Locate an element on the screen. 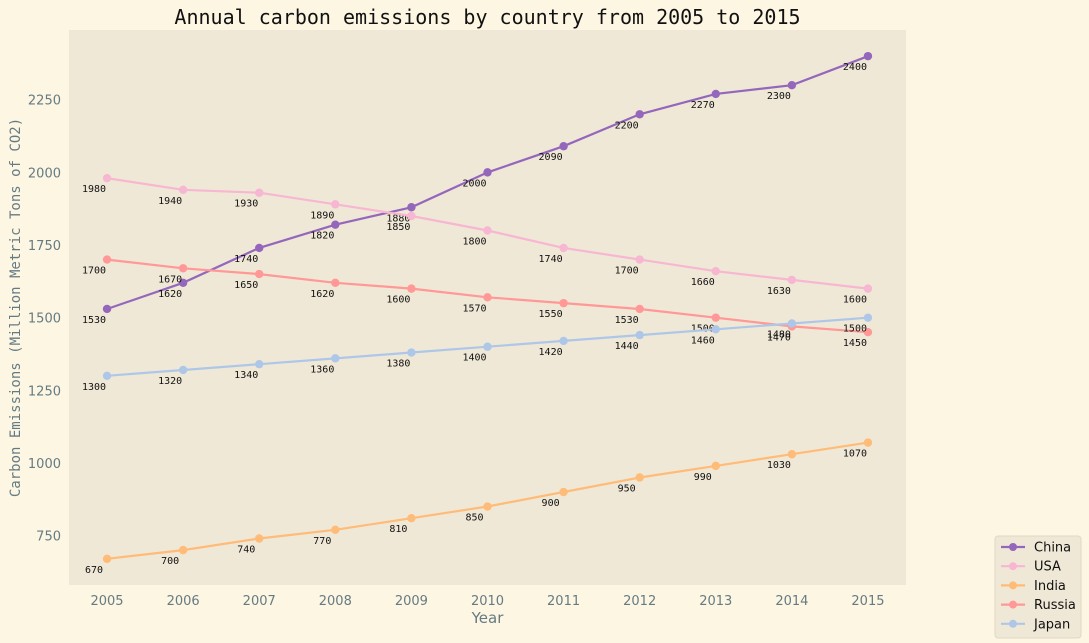 The image size is (1089, 643). x-tick-label: 2007 is located at coordinates (259, 601).